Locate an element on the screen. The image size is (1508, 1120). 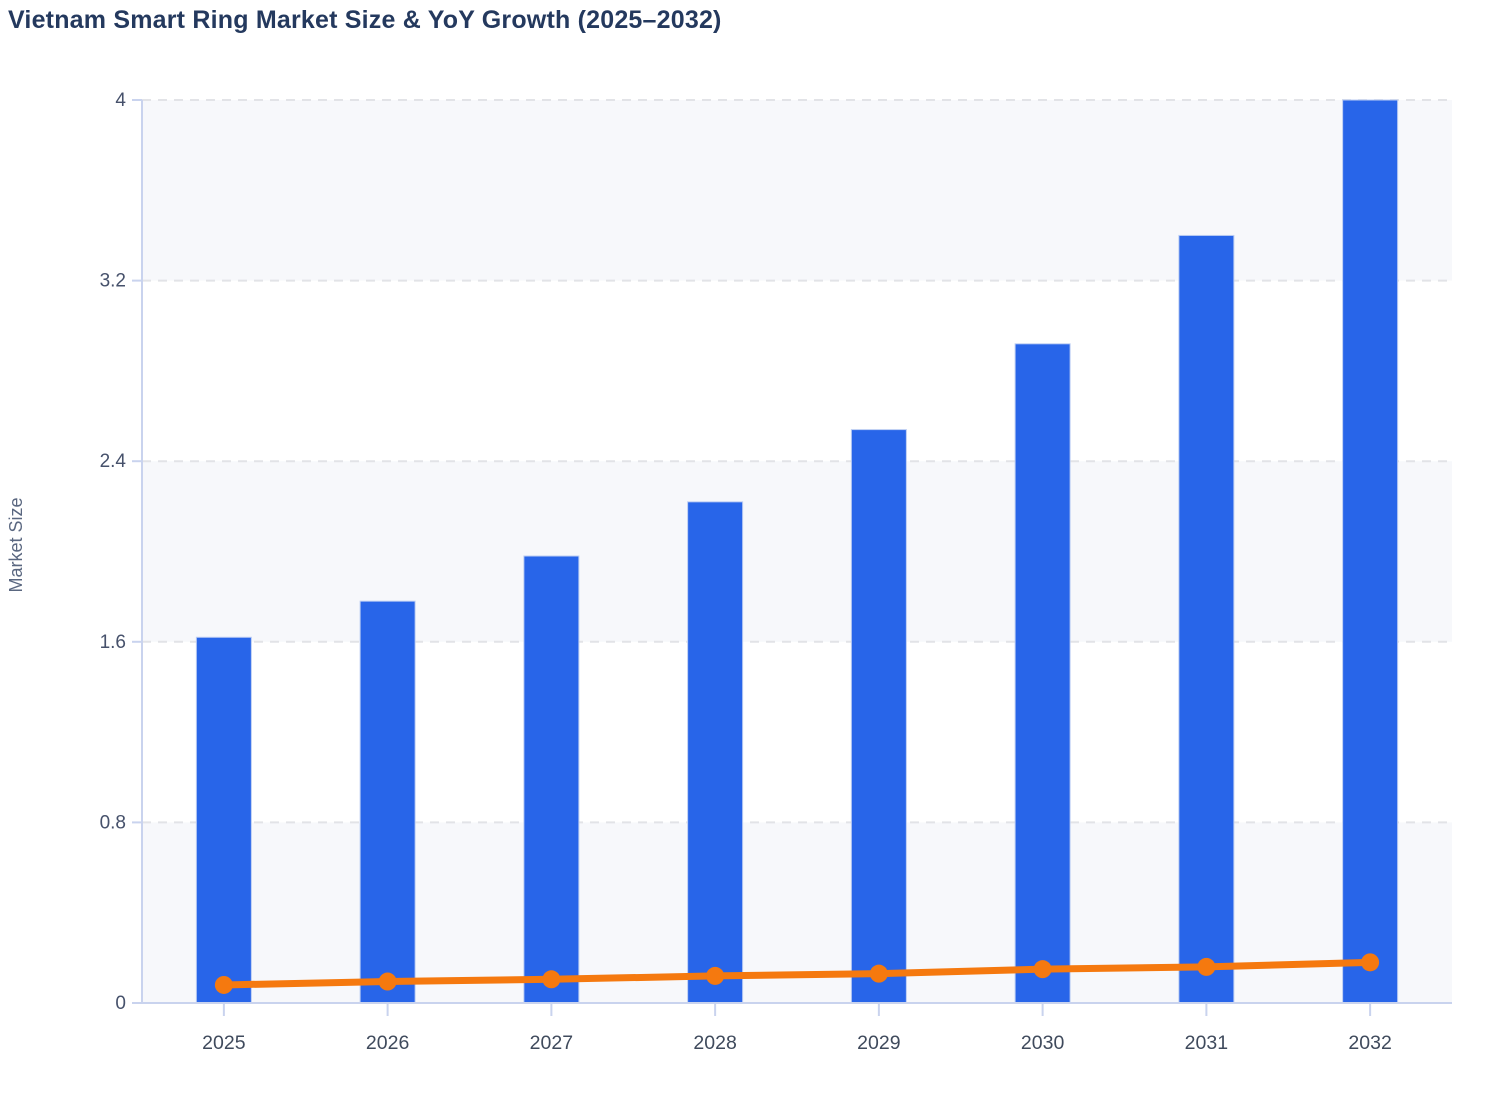
y-tick-label: 0.8 is located at coordinates (113, 822).